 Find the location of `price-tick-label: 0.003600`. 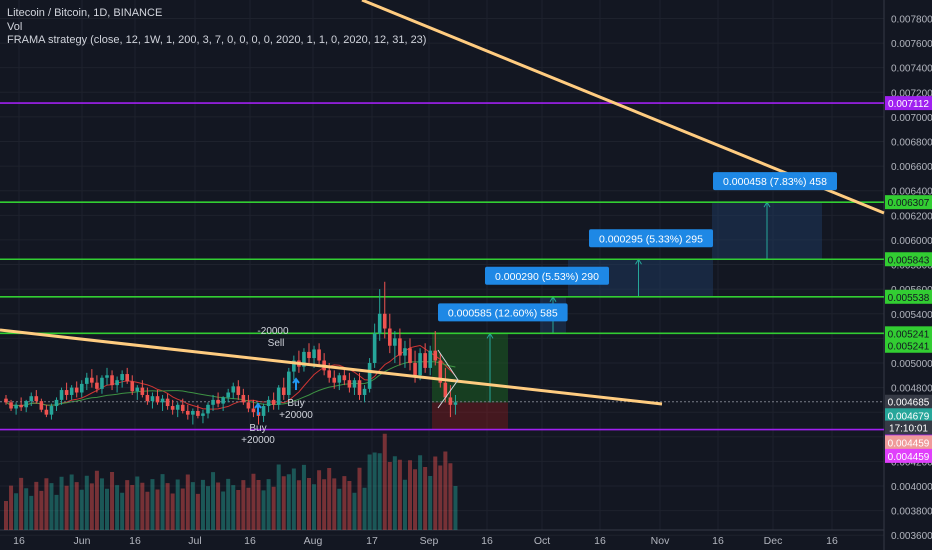

price-tick-label: 0.003600 is located at coordinates (911, 536).